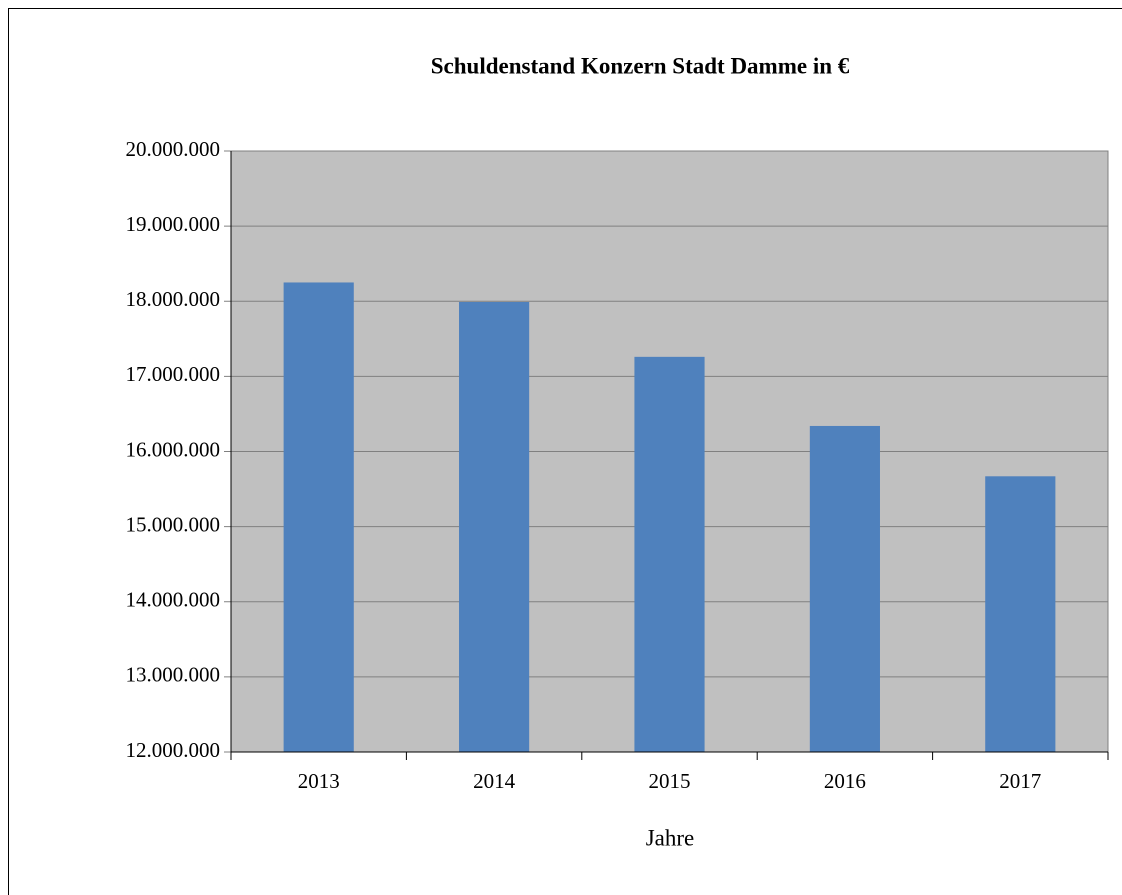  I want to click on x-tick-label: 2016, so click(845, 781).